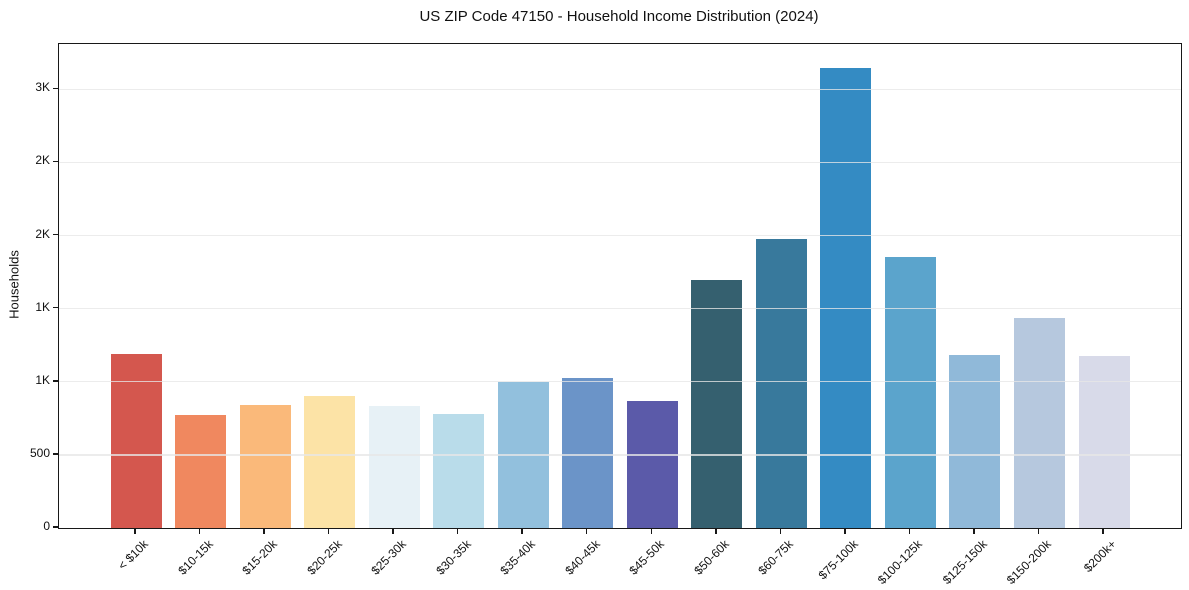 Image resolution: width=1189 pixels, height=590 pixels. What do you see at coordinates (964, 562) in the screenshot?
I see `x-tick-label: $125-150k` at bounding box center [964, 562].